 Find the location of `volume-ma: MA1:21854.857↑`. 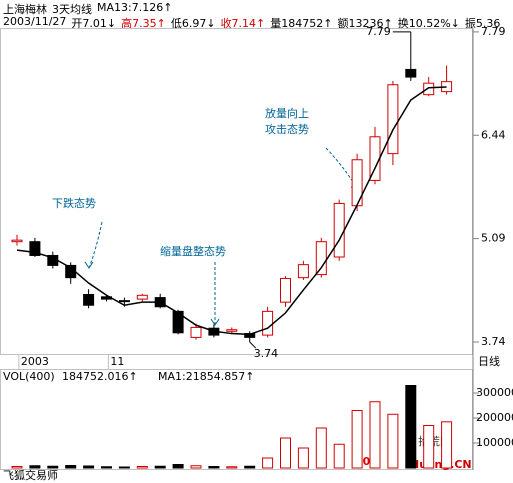

volume-ma: MA1:21854.857↑ is located at coordinates (206, 376).